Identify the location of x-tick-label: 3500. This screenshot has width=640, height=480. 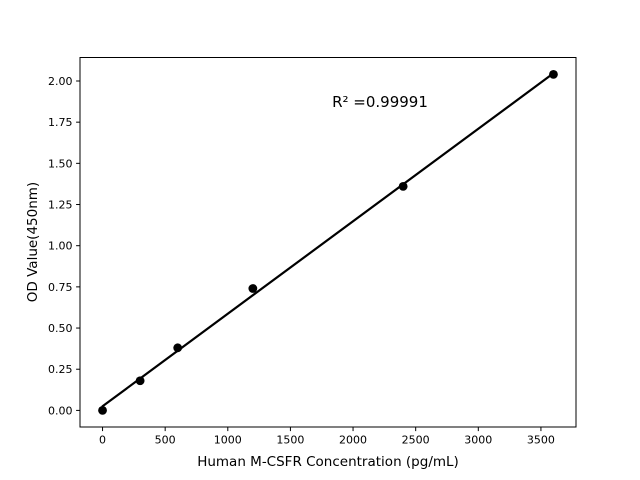
(541, 440).